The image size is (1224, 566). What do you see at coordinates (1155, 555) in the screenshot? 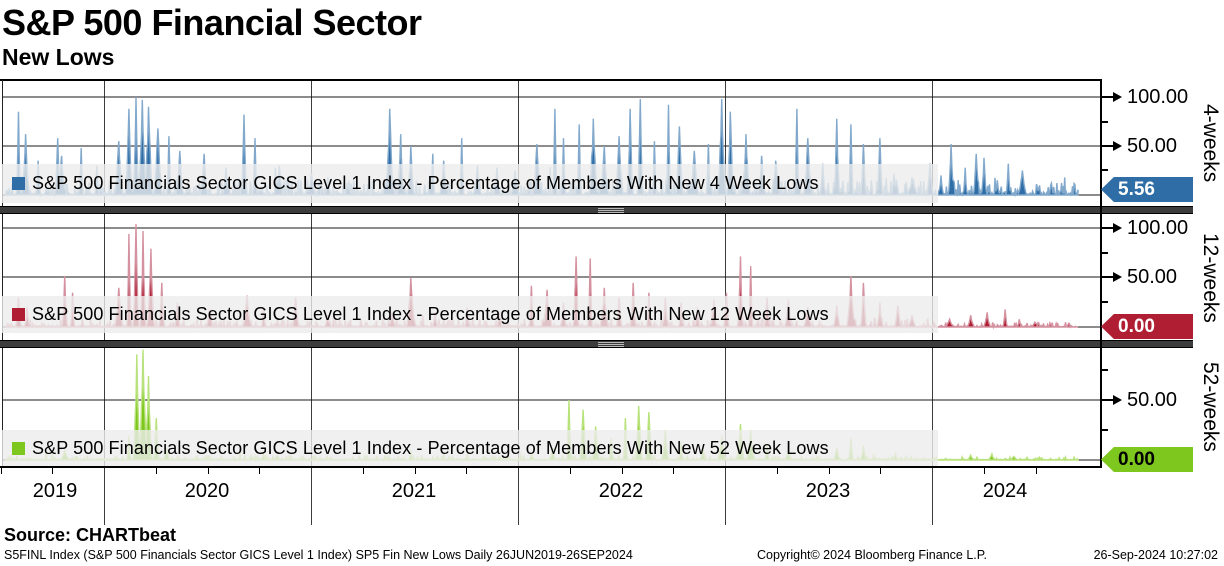
I see `footer-timestamp: 26-Sep-2024 10:27:02` at bounding box center [1155, 555].